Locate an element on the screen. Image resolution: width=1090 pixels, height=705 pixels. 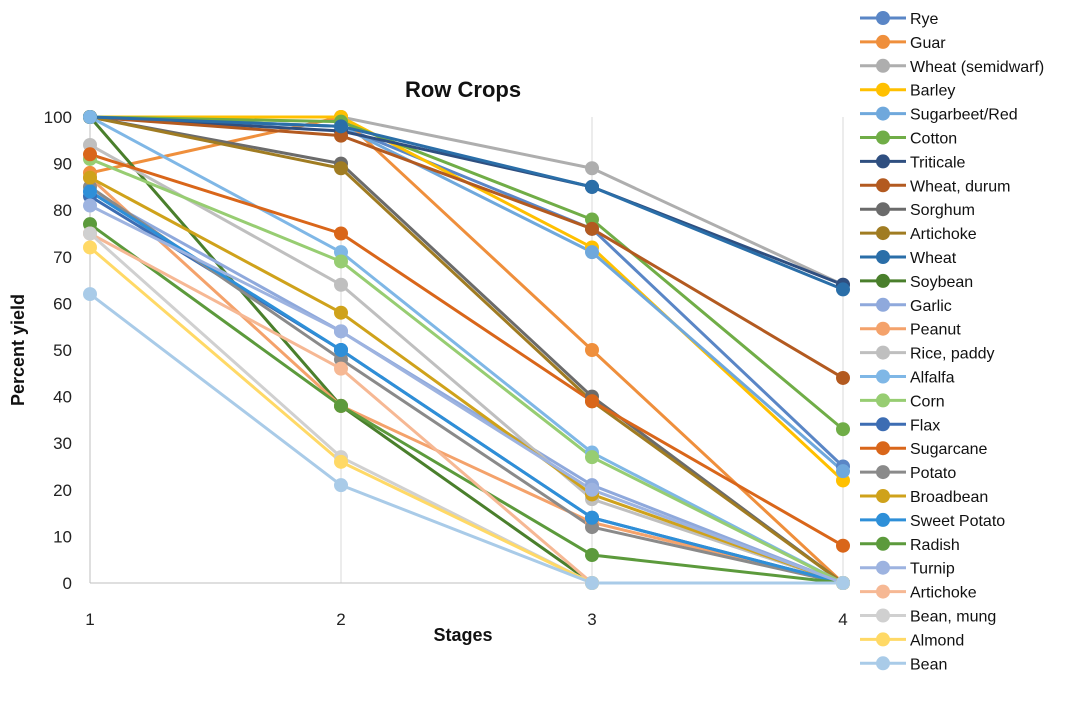
y-tick-label: 30 is located at coordinates (62, 443).